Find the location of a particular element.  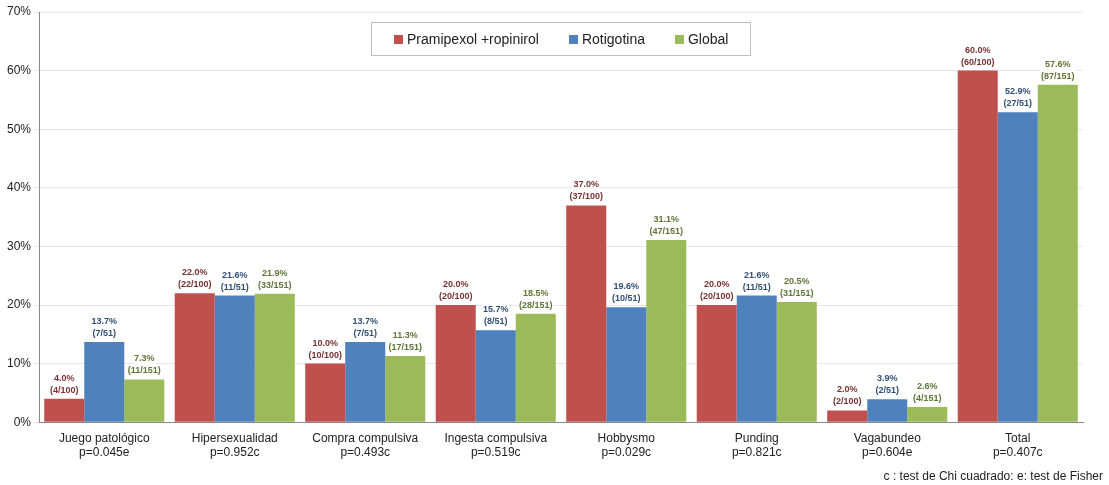

y-tick-label: 30% is located at coordinates (19, 245).